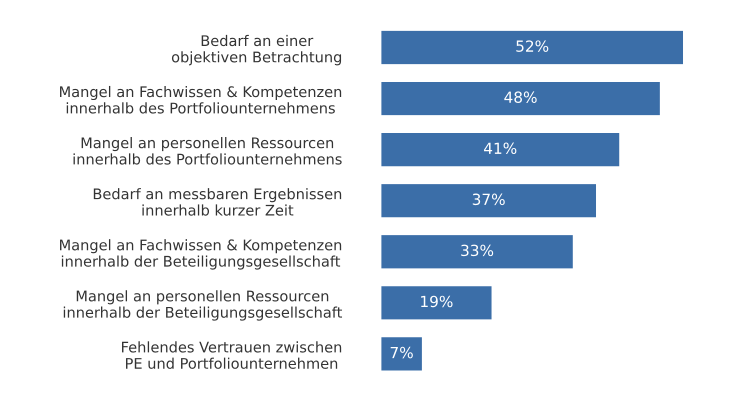 The image size is (729, 408). What do you see at coordinates (218, 202) in the screenshot?
I see `y-tick-label: Bedarf an messbaren Ergebnissen innerhalb kurzer Zeit` at bounding box center [218, 202].